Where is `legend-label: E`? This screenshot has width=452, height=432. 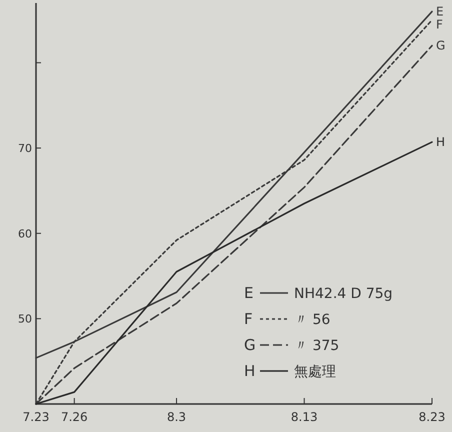
legend-label: E is located at coordinates (249, 293).